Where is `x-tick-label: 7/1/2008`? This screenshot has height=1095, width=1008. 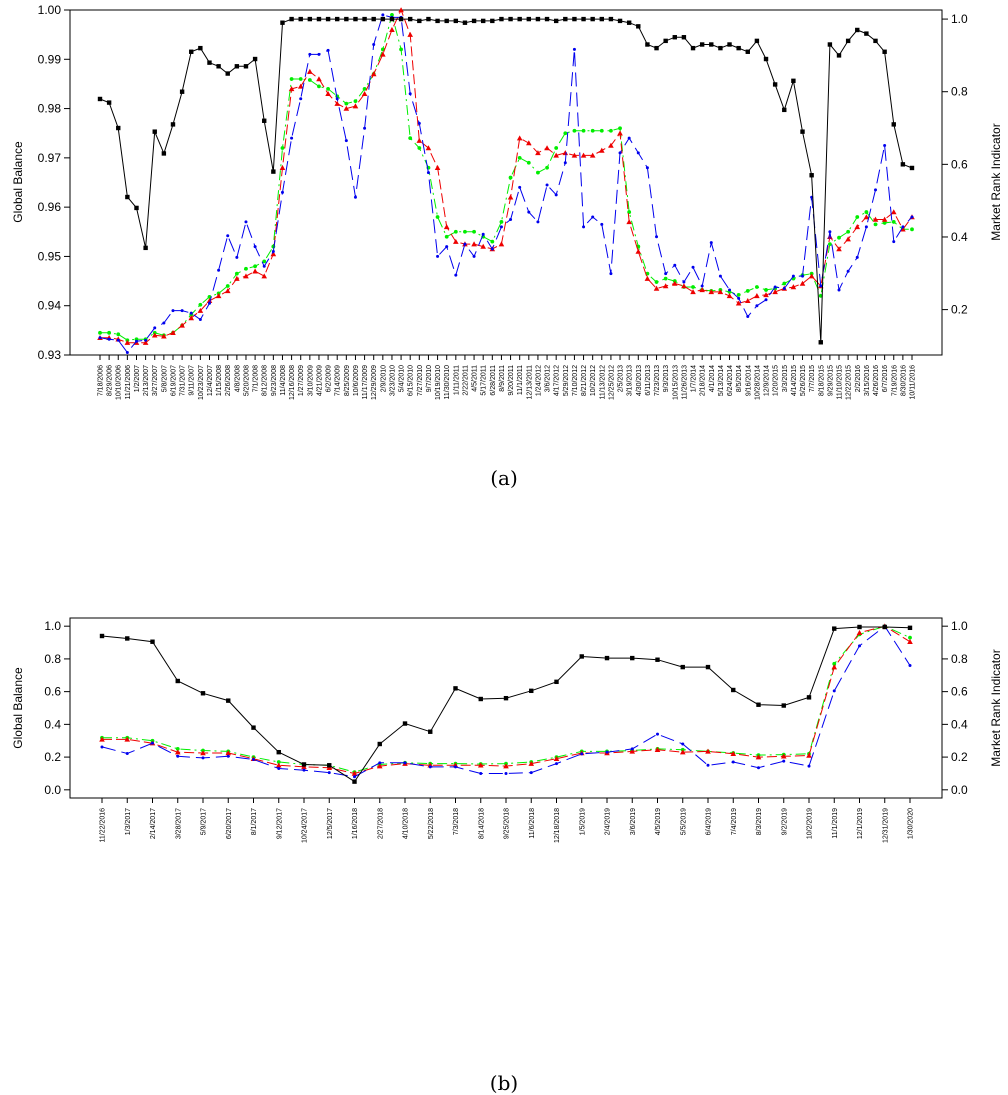 x-tick-label: 7/1/2008 is located at coordinates (256, 378).